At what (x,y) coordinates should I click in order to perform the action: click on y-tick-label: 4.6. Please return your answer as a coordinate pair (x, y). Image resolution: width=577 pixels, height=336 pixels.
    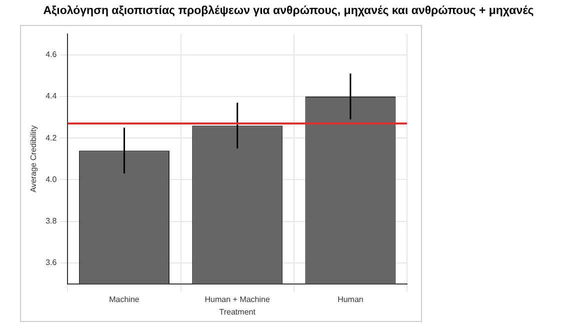
    Looking at the image, I should click on (52, 55).